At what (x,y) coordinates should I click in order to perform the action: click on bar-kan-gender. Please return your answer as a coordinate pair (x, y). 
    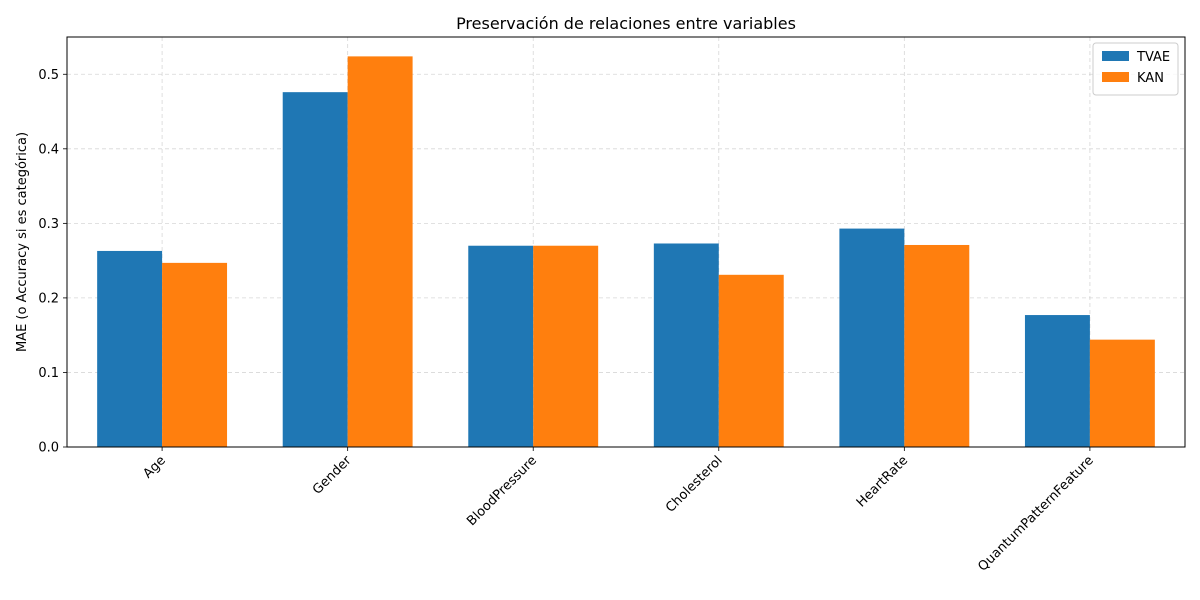
    Looking at the image, I should click on (380, 252).